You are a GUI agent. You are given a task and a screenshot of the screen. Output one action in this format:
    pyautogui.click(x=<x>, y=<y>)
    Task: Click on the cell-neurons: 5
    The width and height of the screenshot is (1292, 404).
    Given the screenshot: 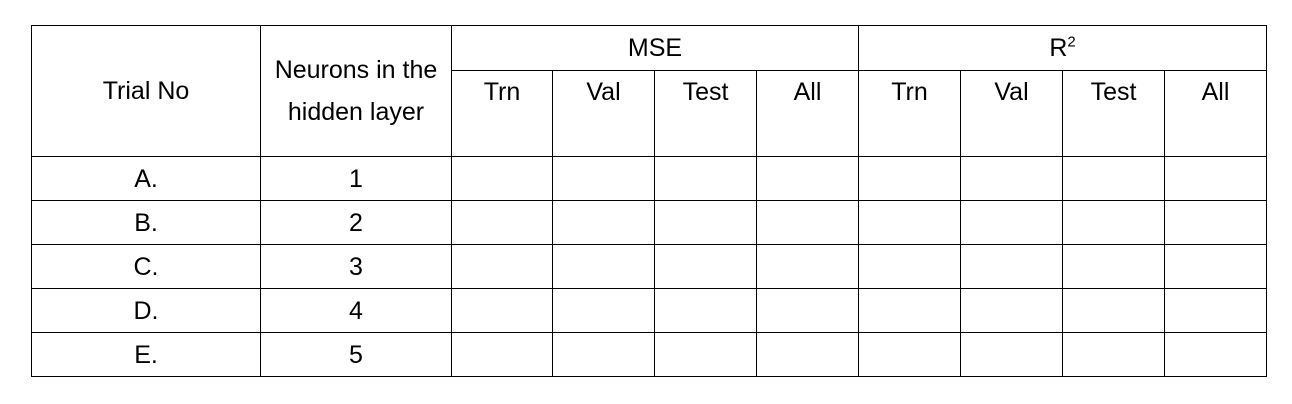 What is the action you would take?
    pyautogui.click(x=356, y=354)
    